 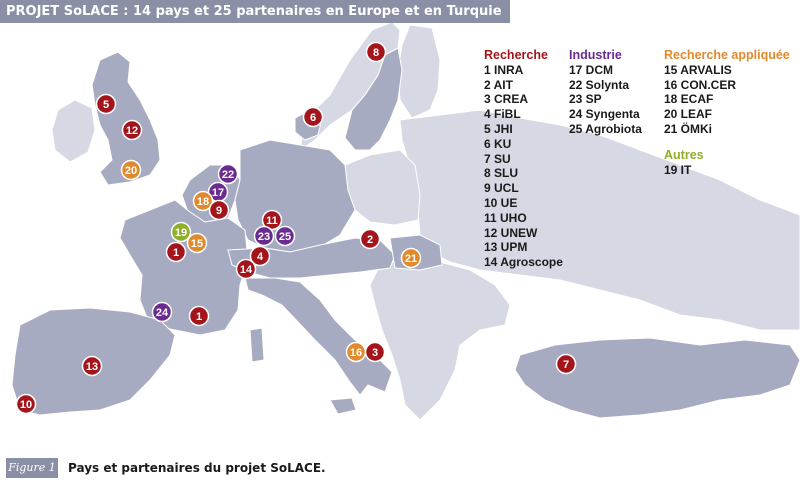 I want to click on partner-marker: 21, so click(x=411, y=258).